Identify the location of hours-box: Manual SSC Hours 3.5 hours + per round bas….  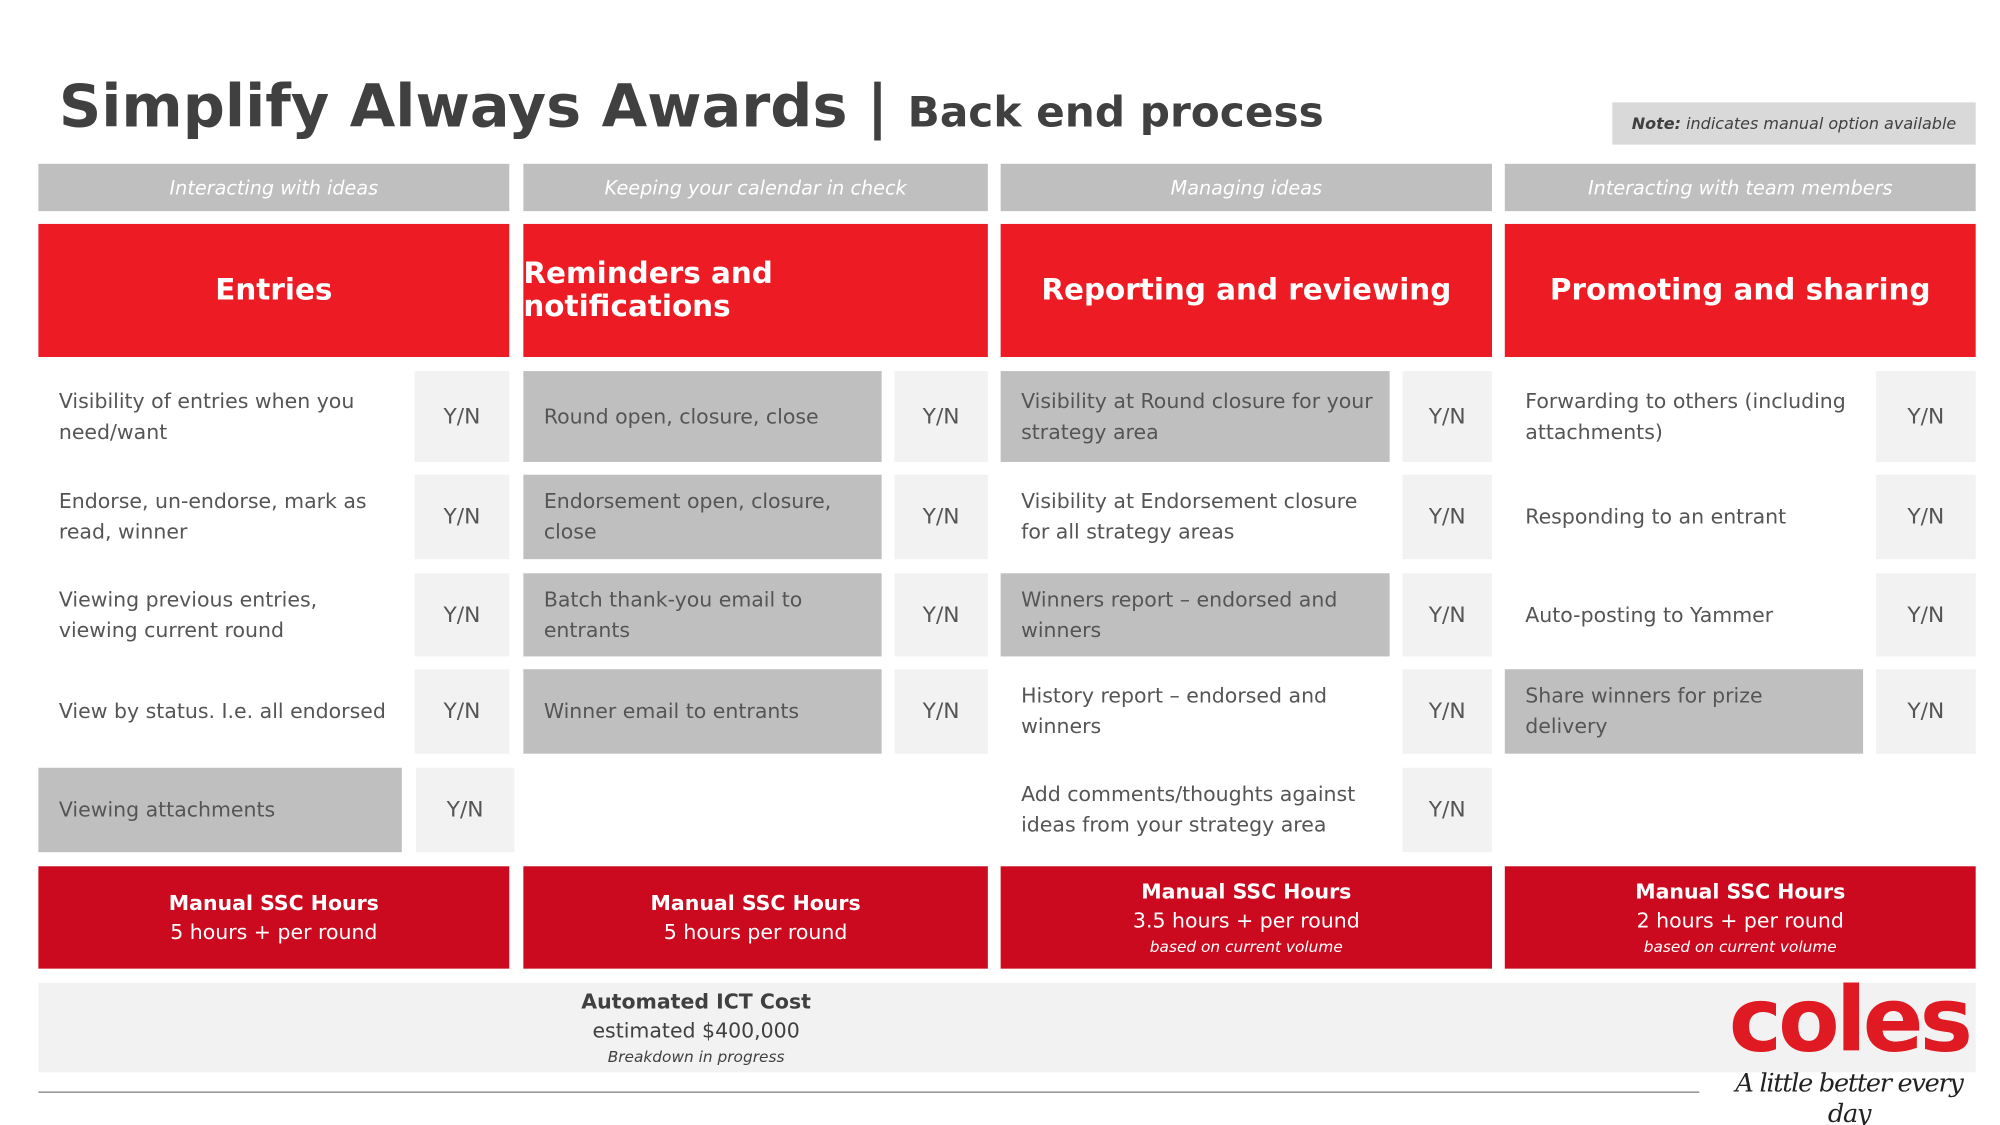
(1246, 917).